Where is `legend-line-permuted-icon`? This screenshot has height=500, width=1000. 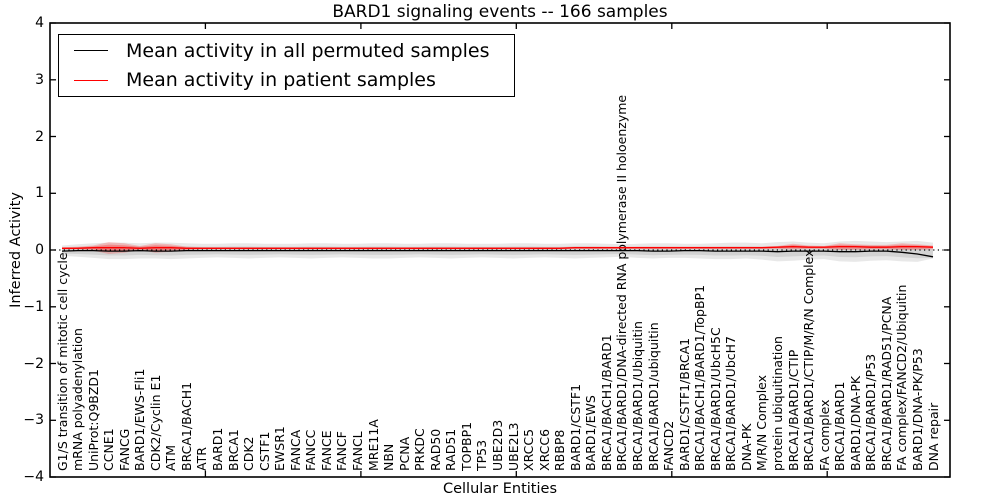 legend-line-permuted-icon is located at coordinates (91, 51).